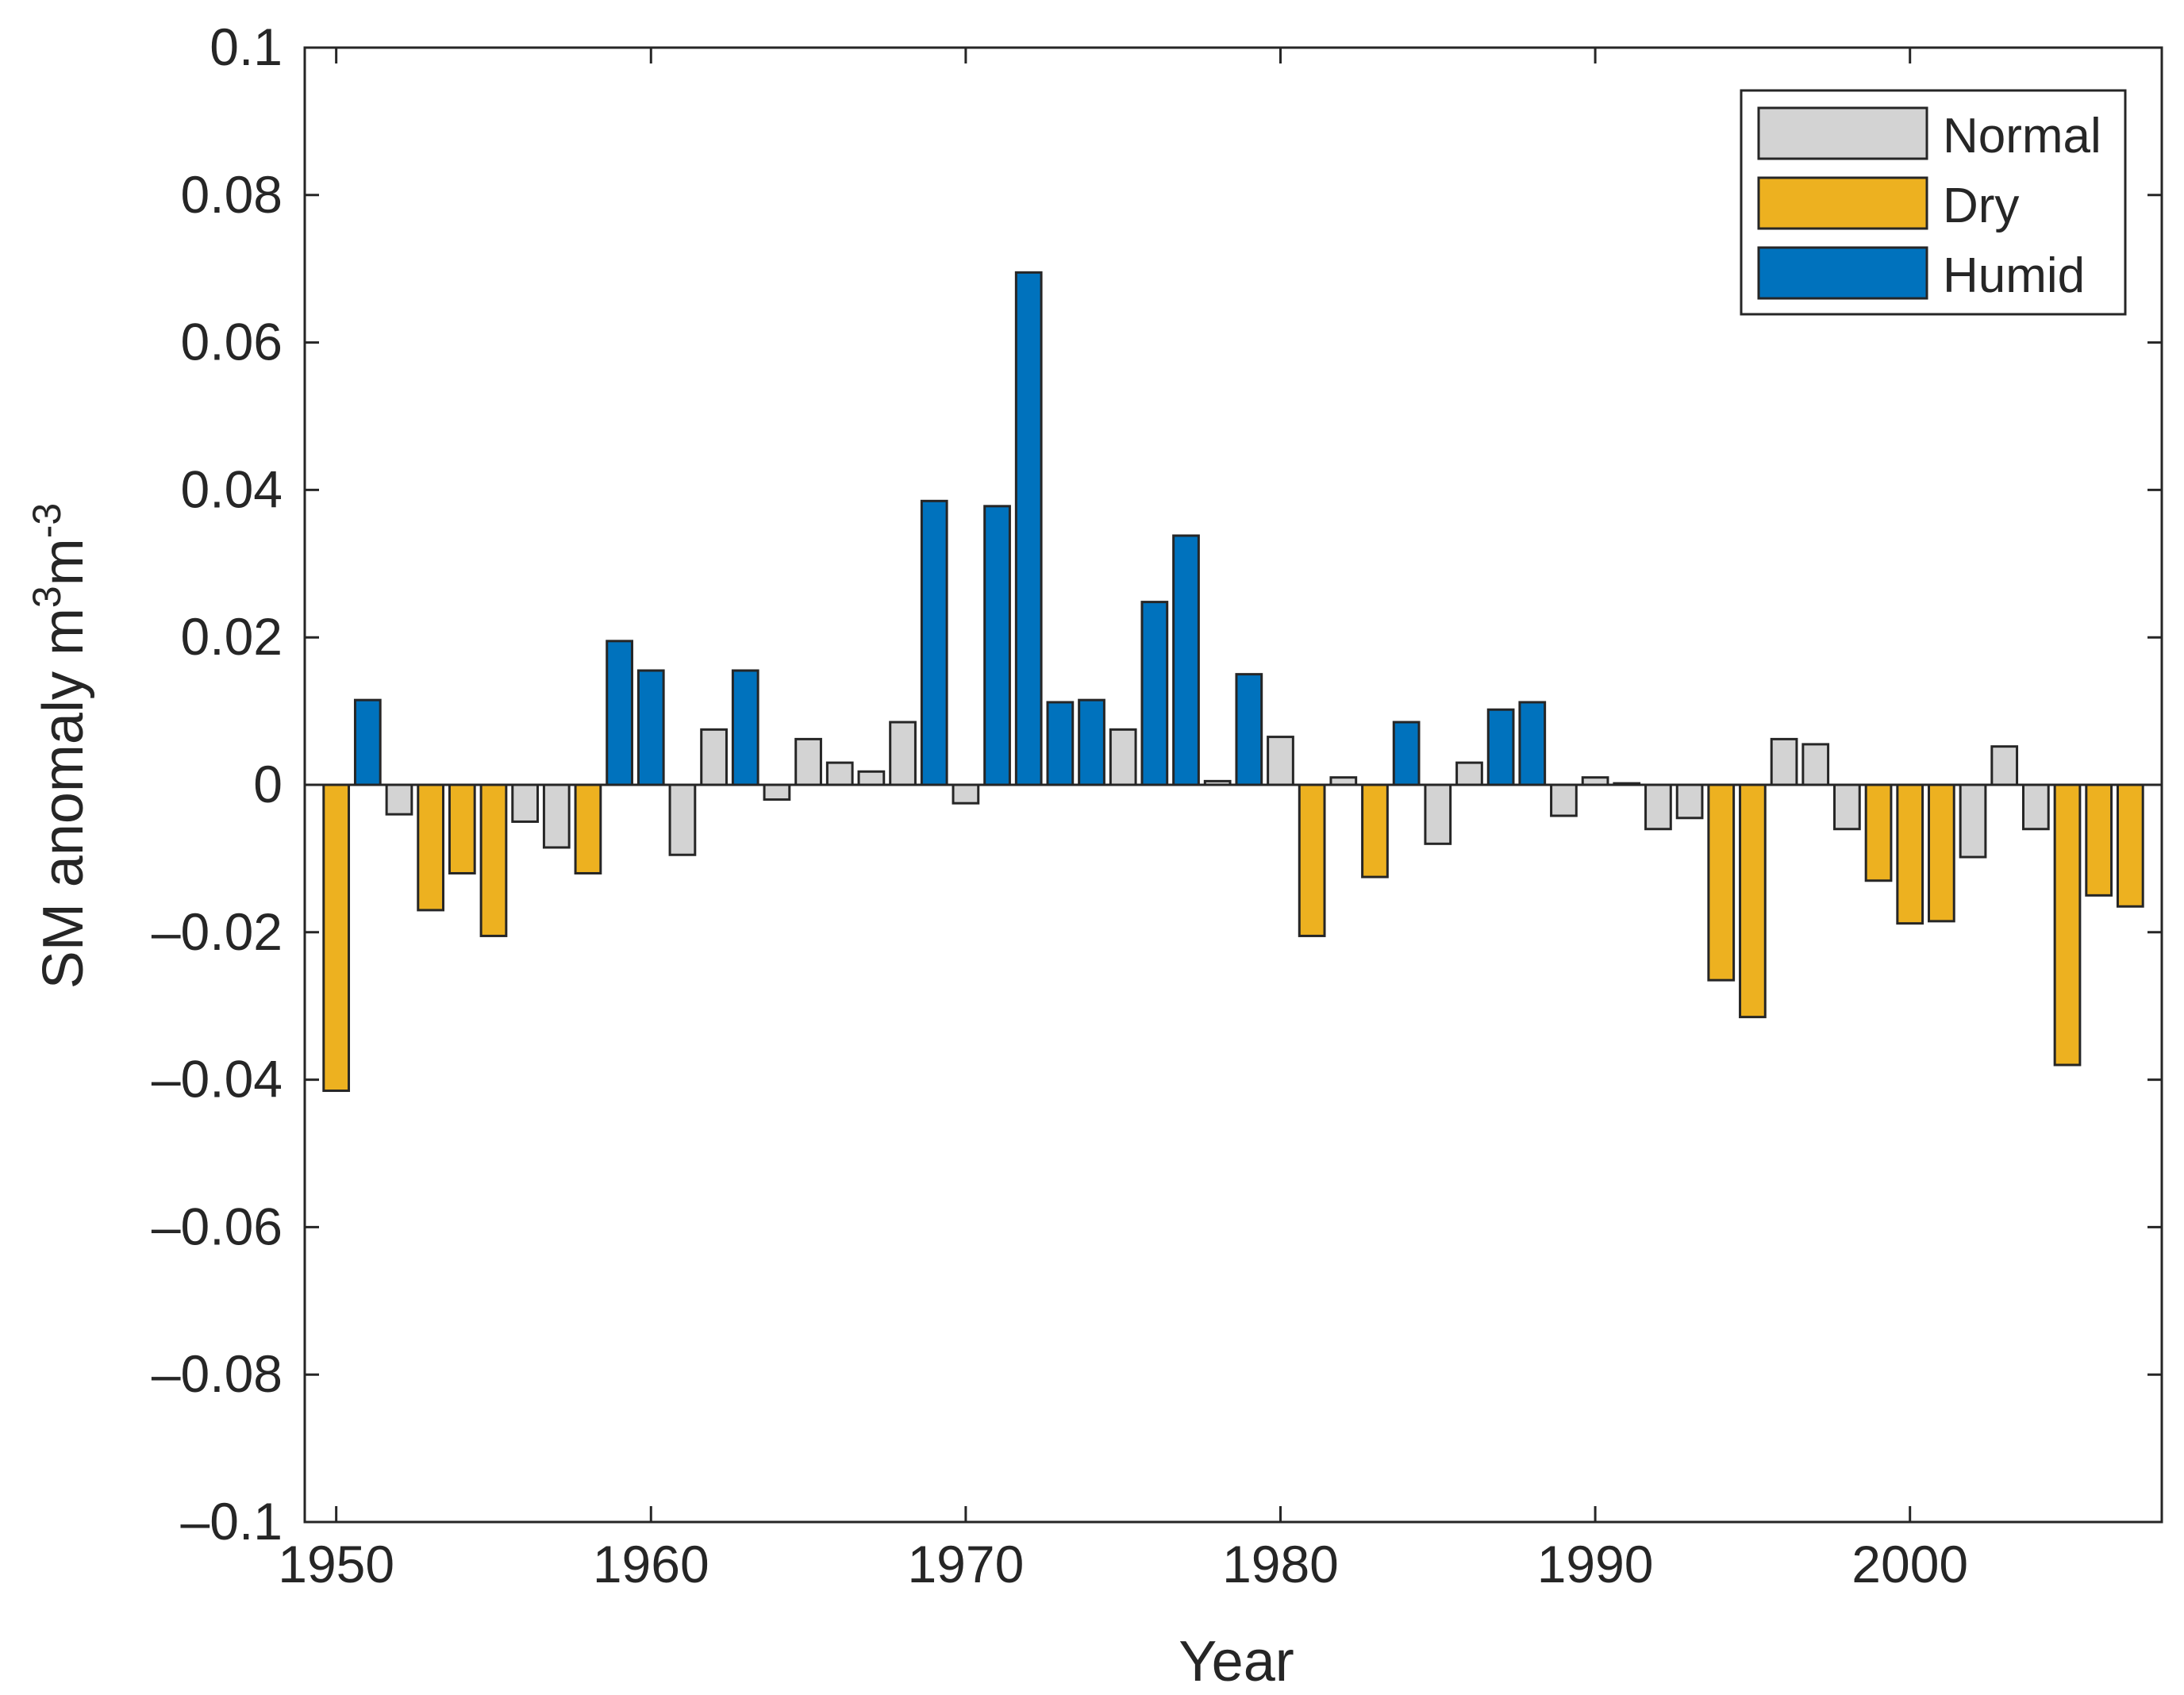  Describe the element at coordinates (682, 820) in the screenshot. I see `bar-1961-normal` at that location.